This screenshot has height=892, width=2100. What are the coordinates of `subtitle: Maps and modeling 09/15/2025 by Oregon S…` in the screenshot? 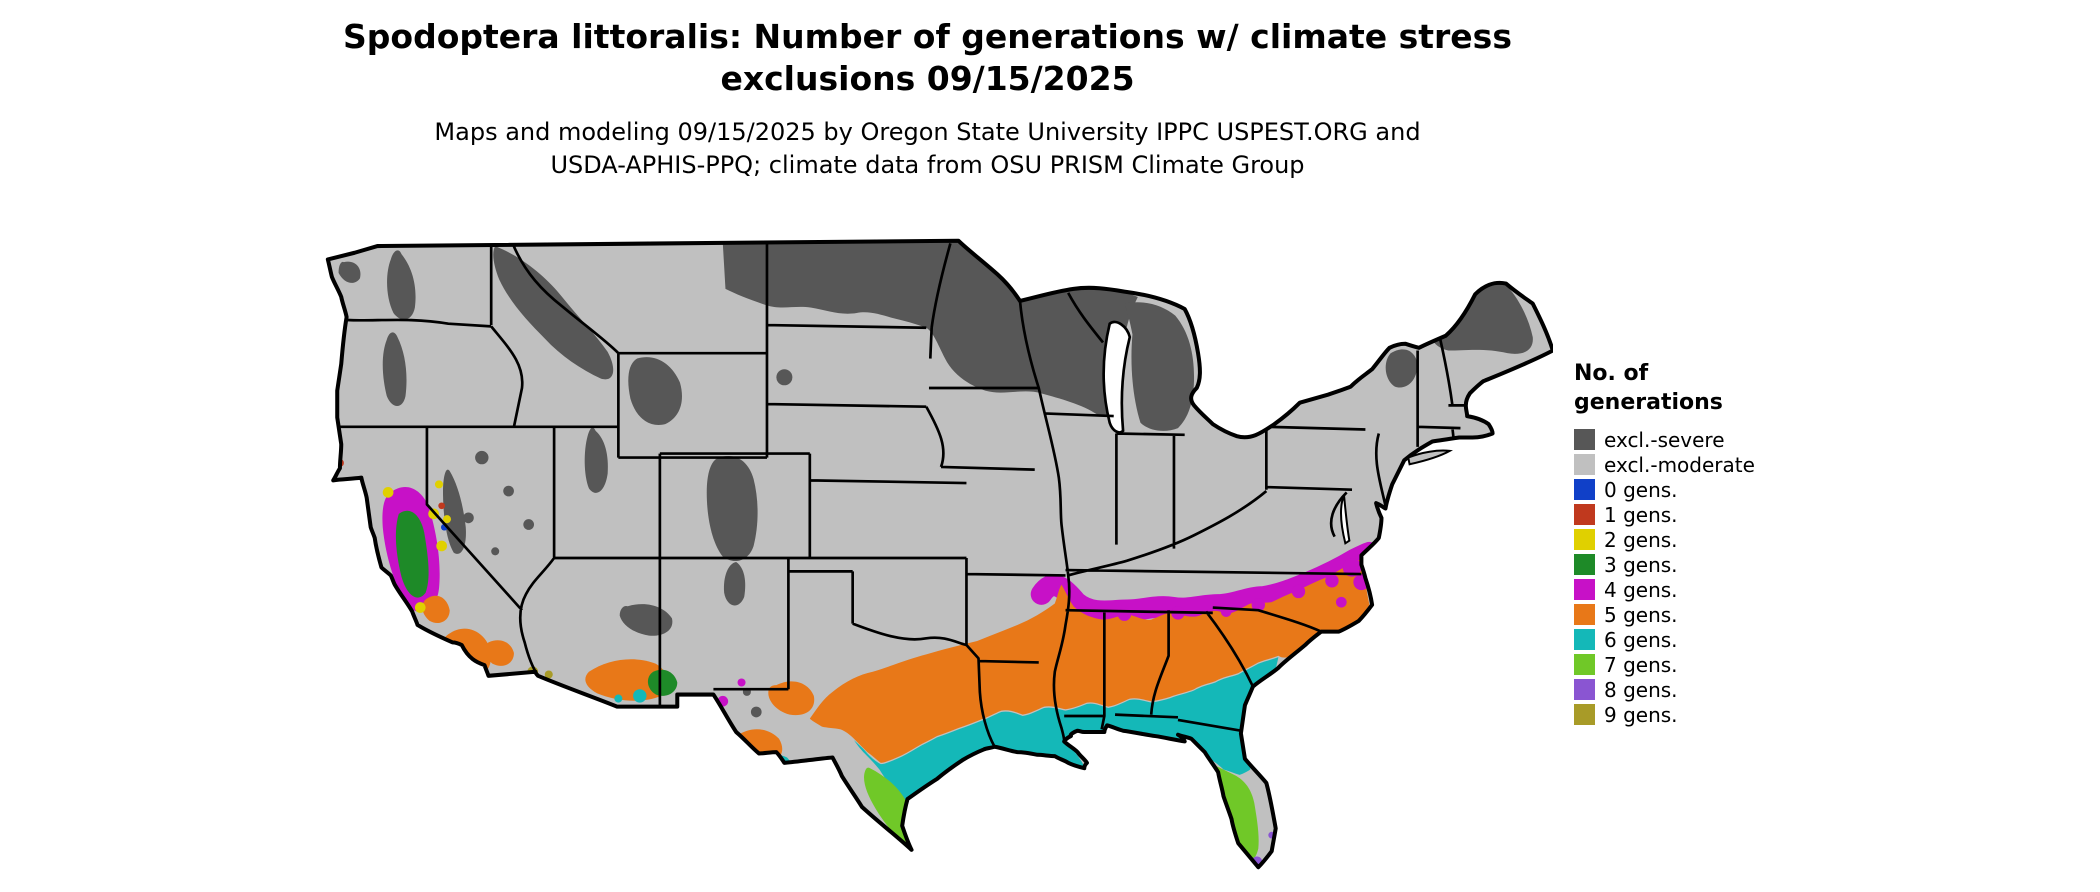 It's located at (927, 148).